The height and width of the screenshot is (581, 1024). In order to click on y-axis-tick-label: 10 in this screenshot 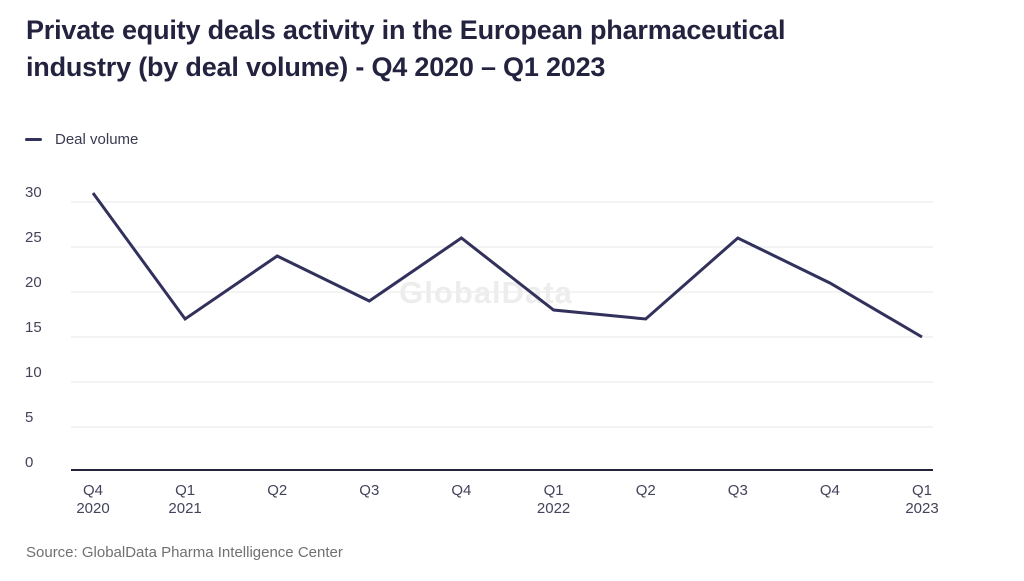, I will do `click(33, 372)`.